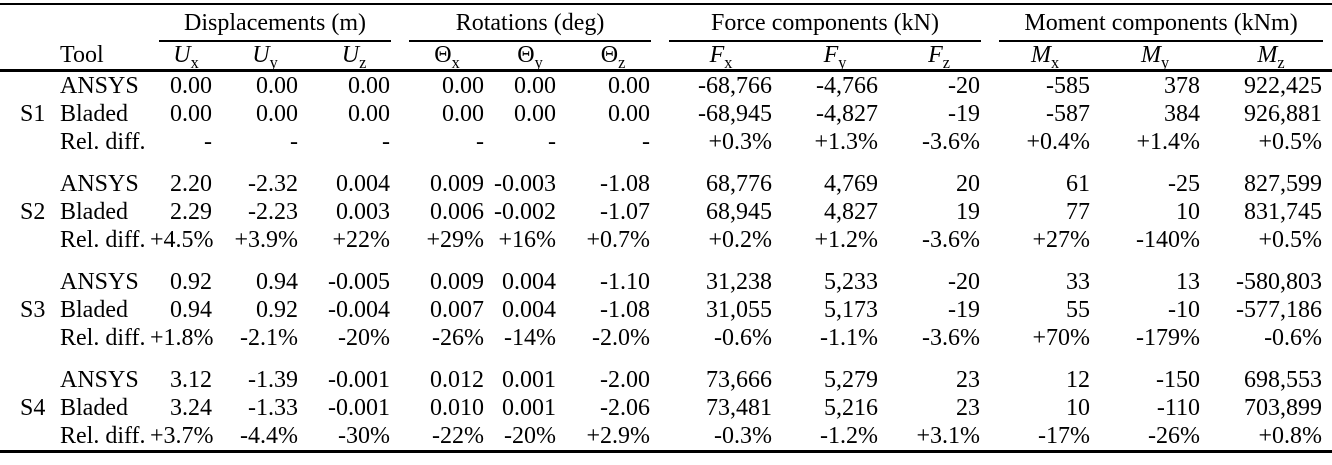  What do you see at coordinates (1061, 338) in the screenshot?
I see `value-cell: +70%` at bounding box center [1061, 338].